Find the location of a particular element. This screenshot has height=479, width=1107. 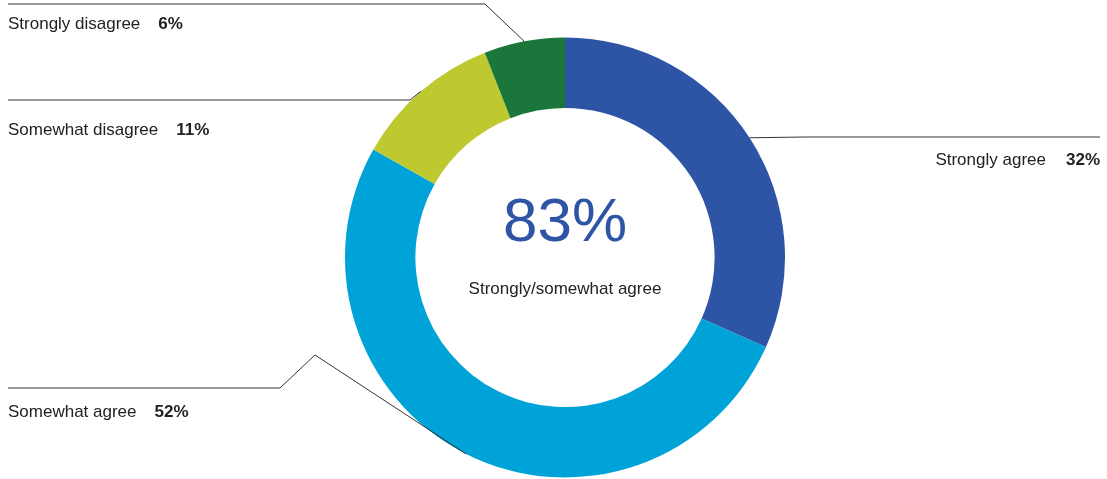

data-label: 52% is located at coordinates (171, 411).